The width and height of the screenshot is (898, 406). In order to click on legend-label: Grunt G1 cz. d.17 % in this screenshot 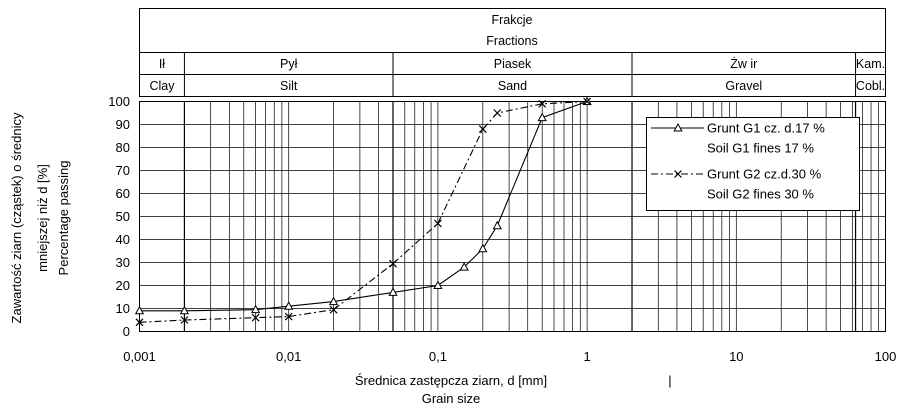, I will do `click(766, 128)`.